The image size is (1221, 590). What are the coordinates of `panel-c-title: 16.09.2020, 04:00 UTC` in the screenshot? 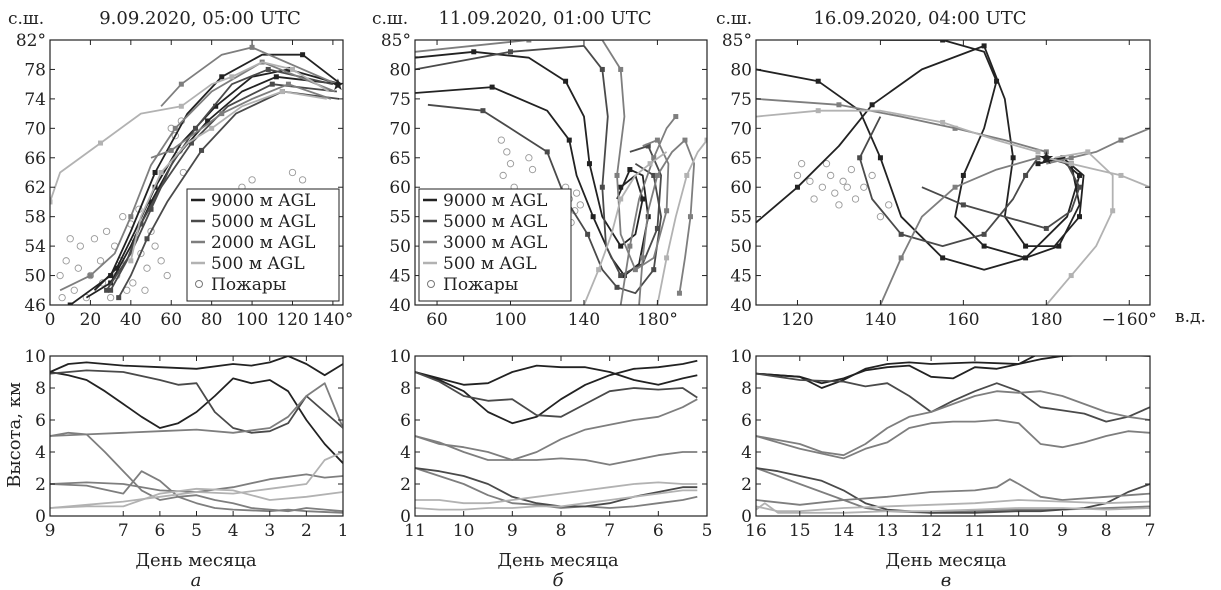 It's located at (919, 18).